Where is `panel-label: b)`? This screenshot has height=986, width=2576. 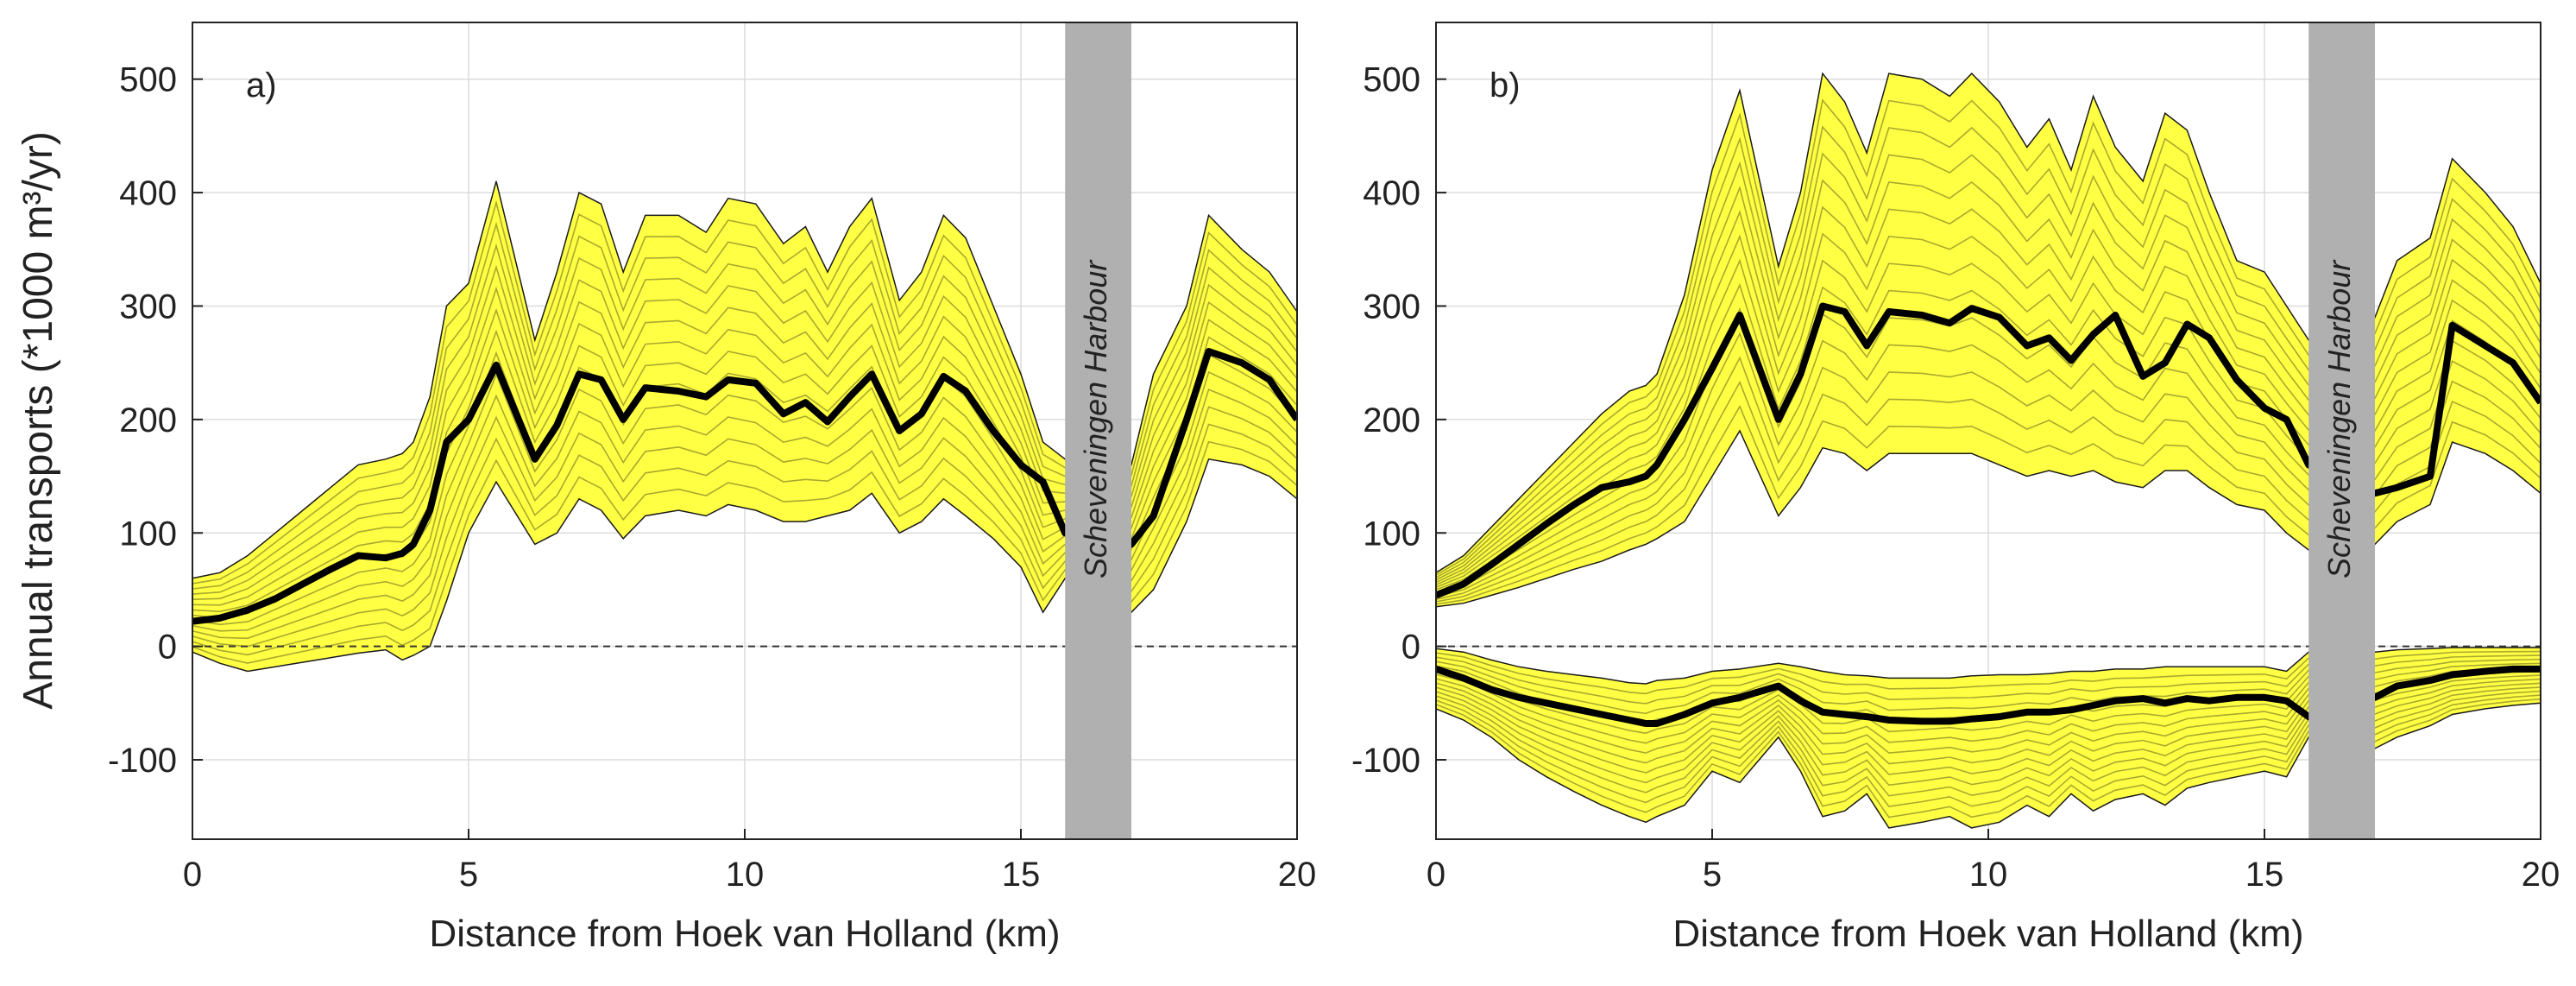 panel-label: b) is located at coordinates (1505, 85).